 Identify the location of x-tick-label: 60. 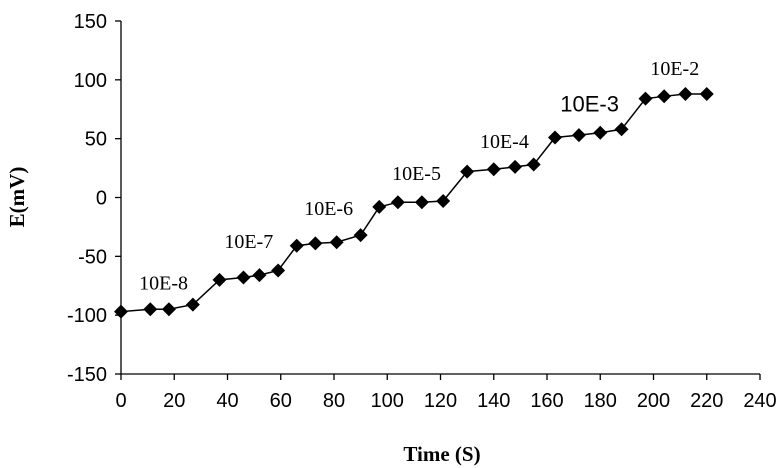
(281, 401).